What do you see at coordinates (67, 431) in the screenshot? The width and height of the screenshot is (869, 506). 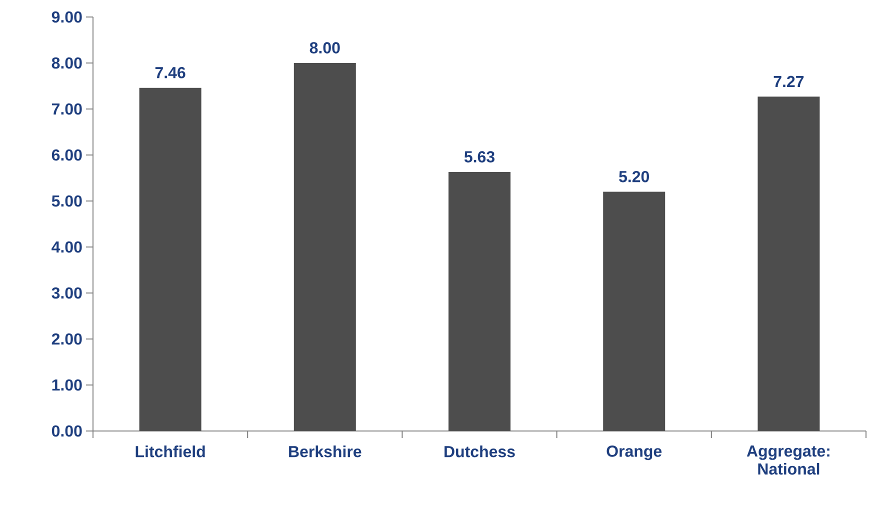 I see `y-tick-label: 0.00` at bounding box center [67, 431].